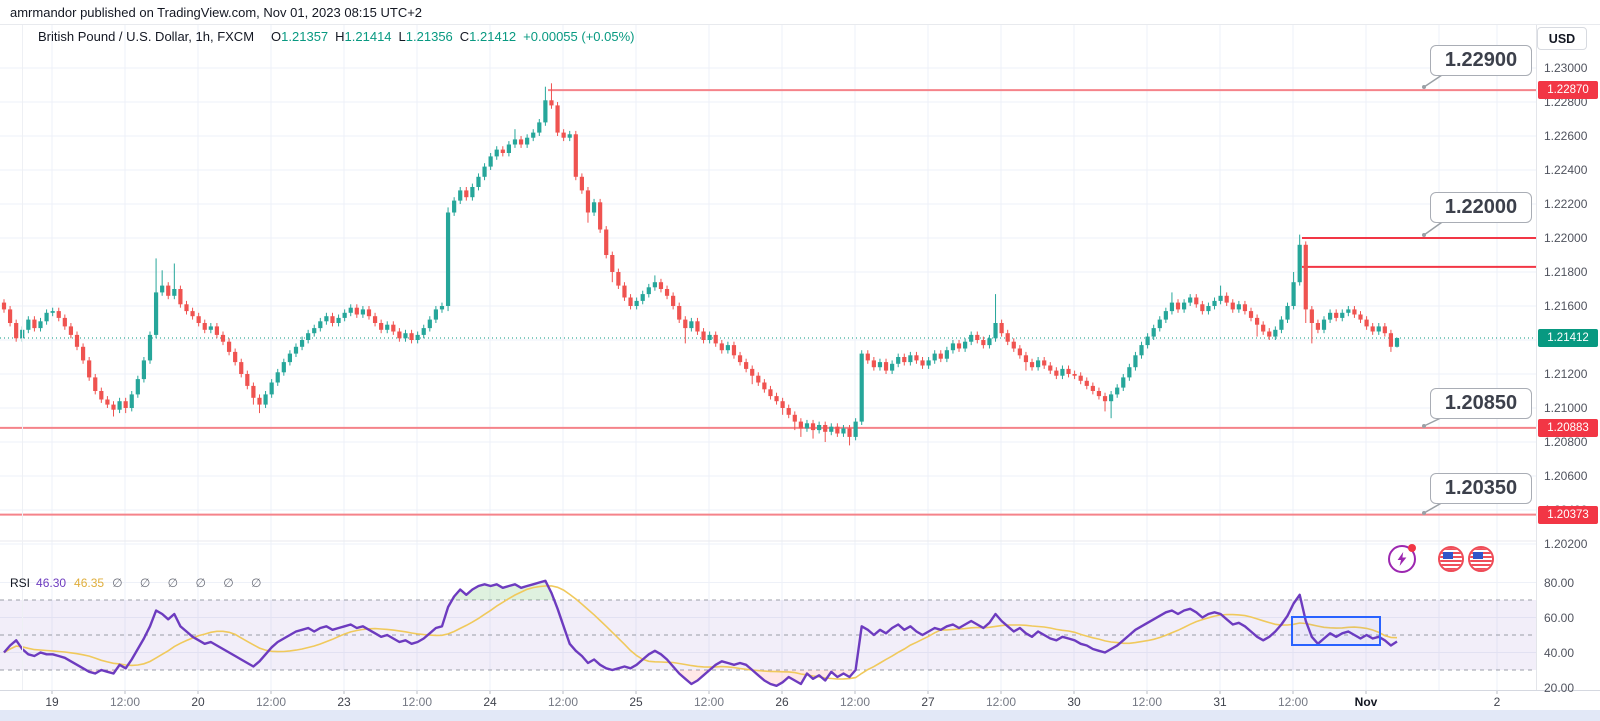 The image size is (1600, 721). Describe the element at coordinates (782, 702) in the screenshot. I see `time-axis-label: 26` at that location.